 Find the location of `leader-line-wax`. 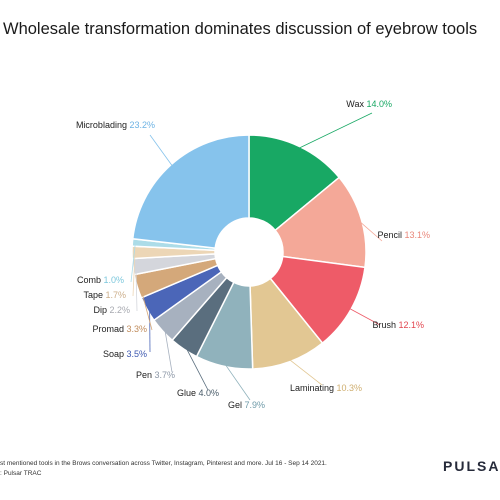

leader-line-wax is located at coordinates (335, 131).